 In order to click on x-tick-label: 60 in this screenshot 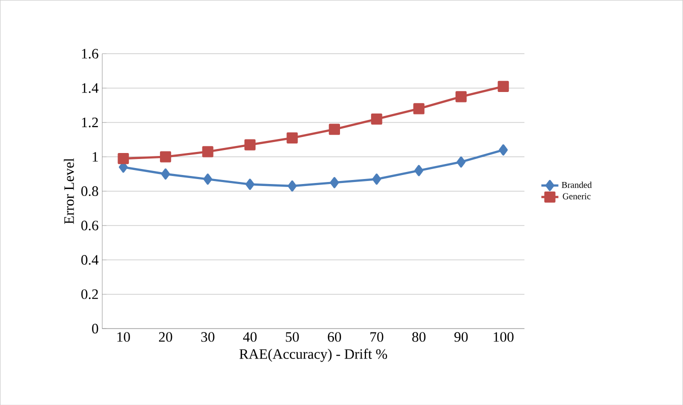, I will do `click(335, 337)`.